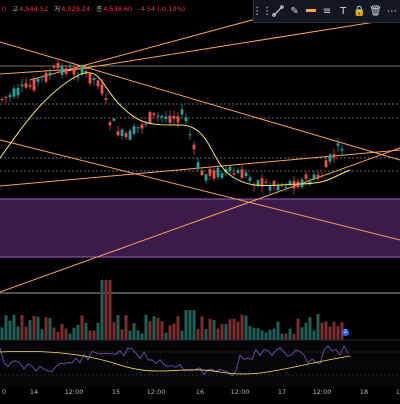 Image resolution: width=400 pixels, height=404 pixels. Describe the element at coordinates (118, 9) in the screenshot. I see `close-value: 4,538.60` at that location.